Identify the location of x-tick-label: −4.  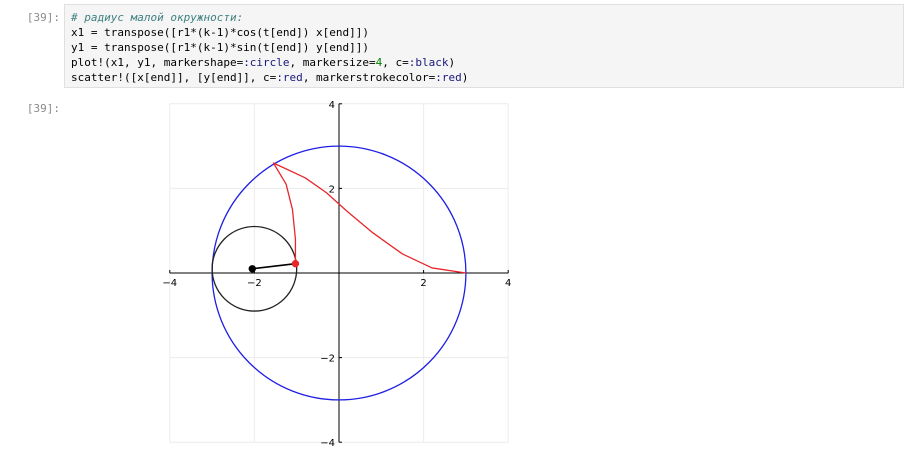
(169, 283).